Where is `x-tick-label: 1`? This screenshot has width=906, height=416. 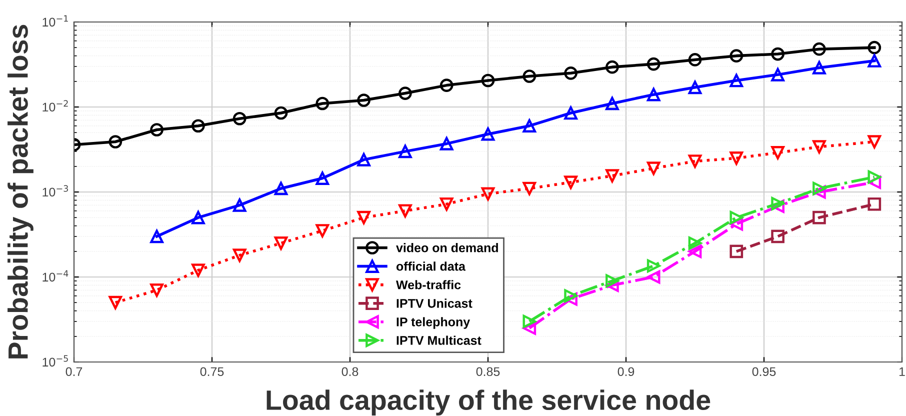 x-tick-label: 1 is located at coordinates (902, 371).